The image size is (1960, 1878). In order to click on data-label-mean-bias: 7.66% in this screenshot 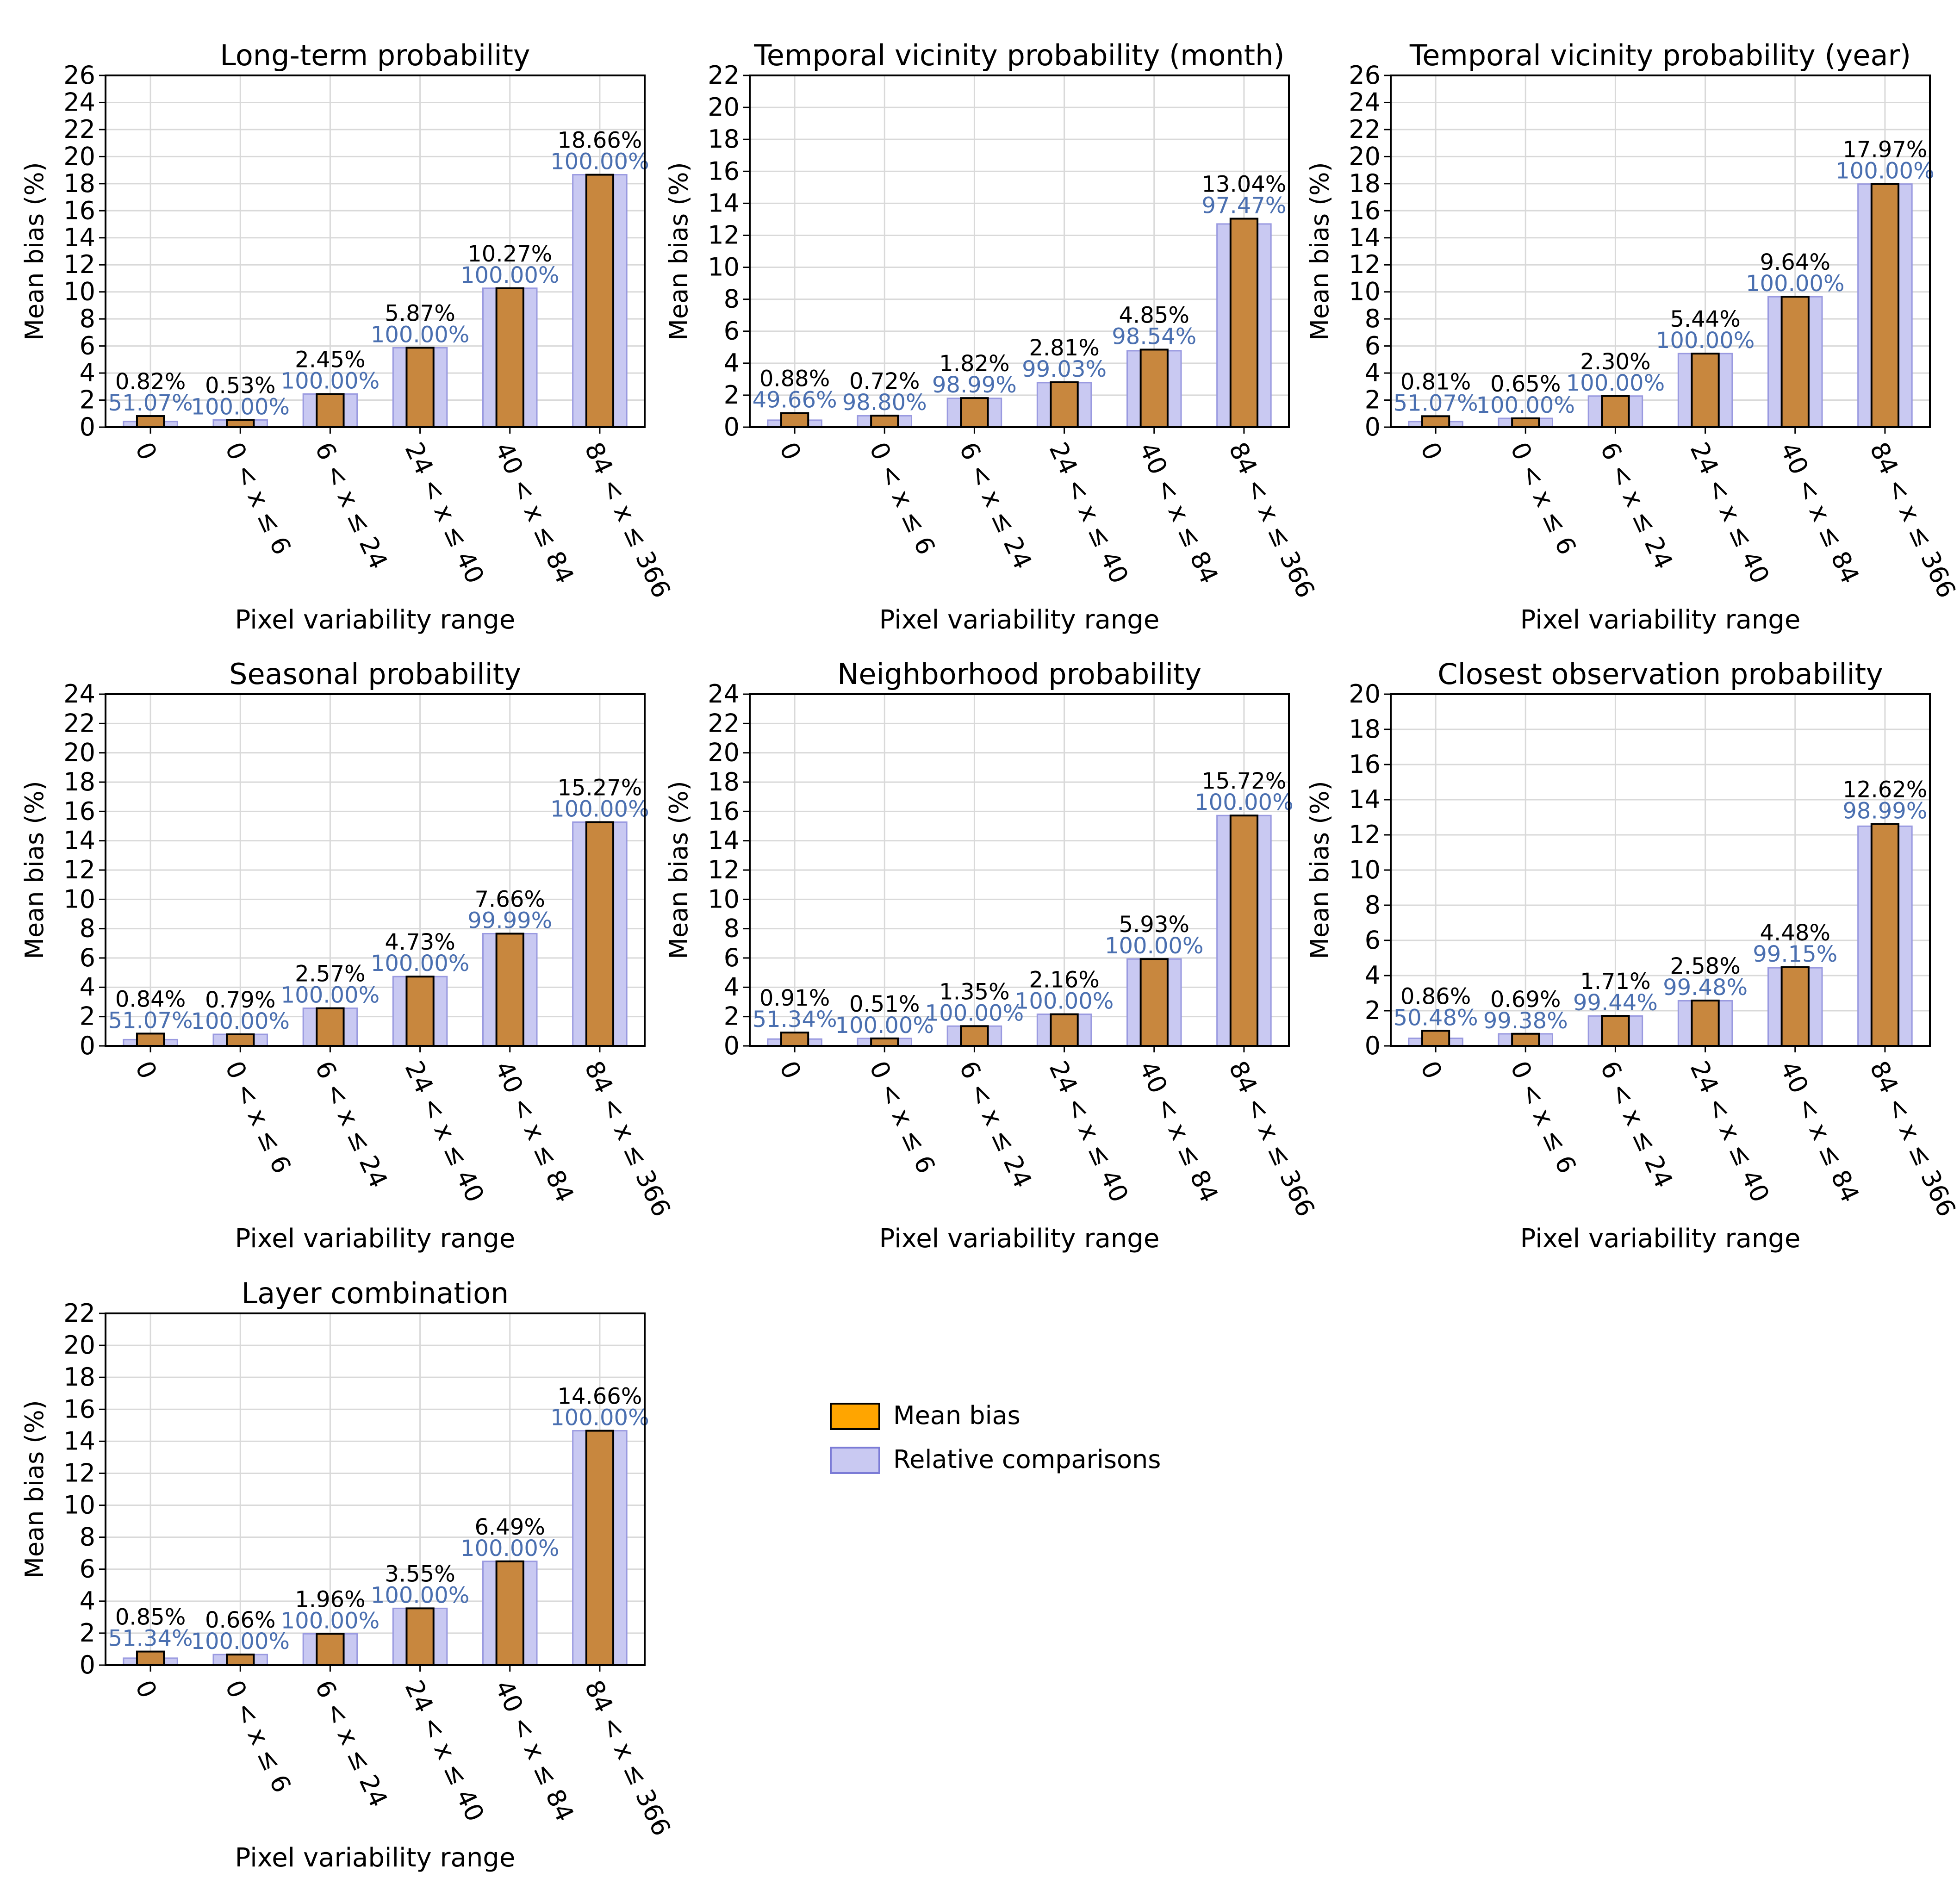, I will do `click(510, 899)`.